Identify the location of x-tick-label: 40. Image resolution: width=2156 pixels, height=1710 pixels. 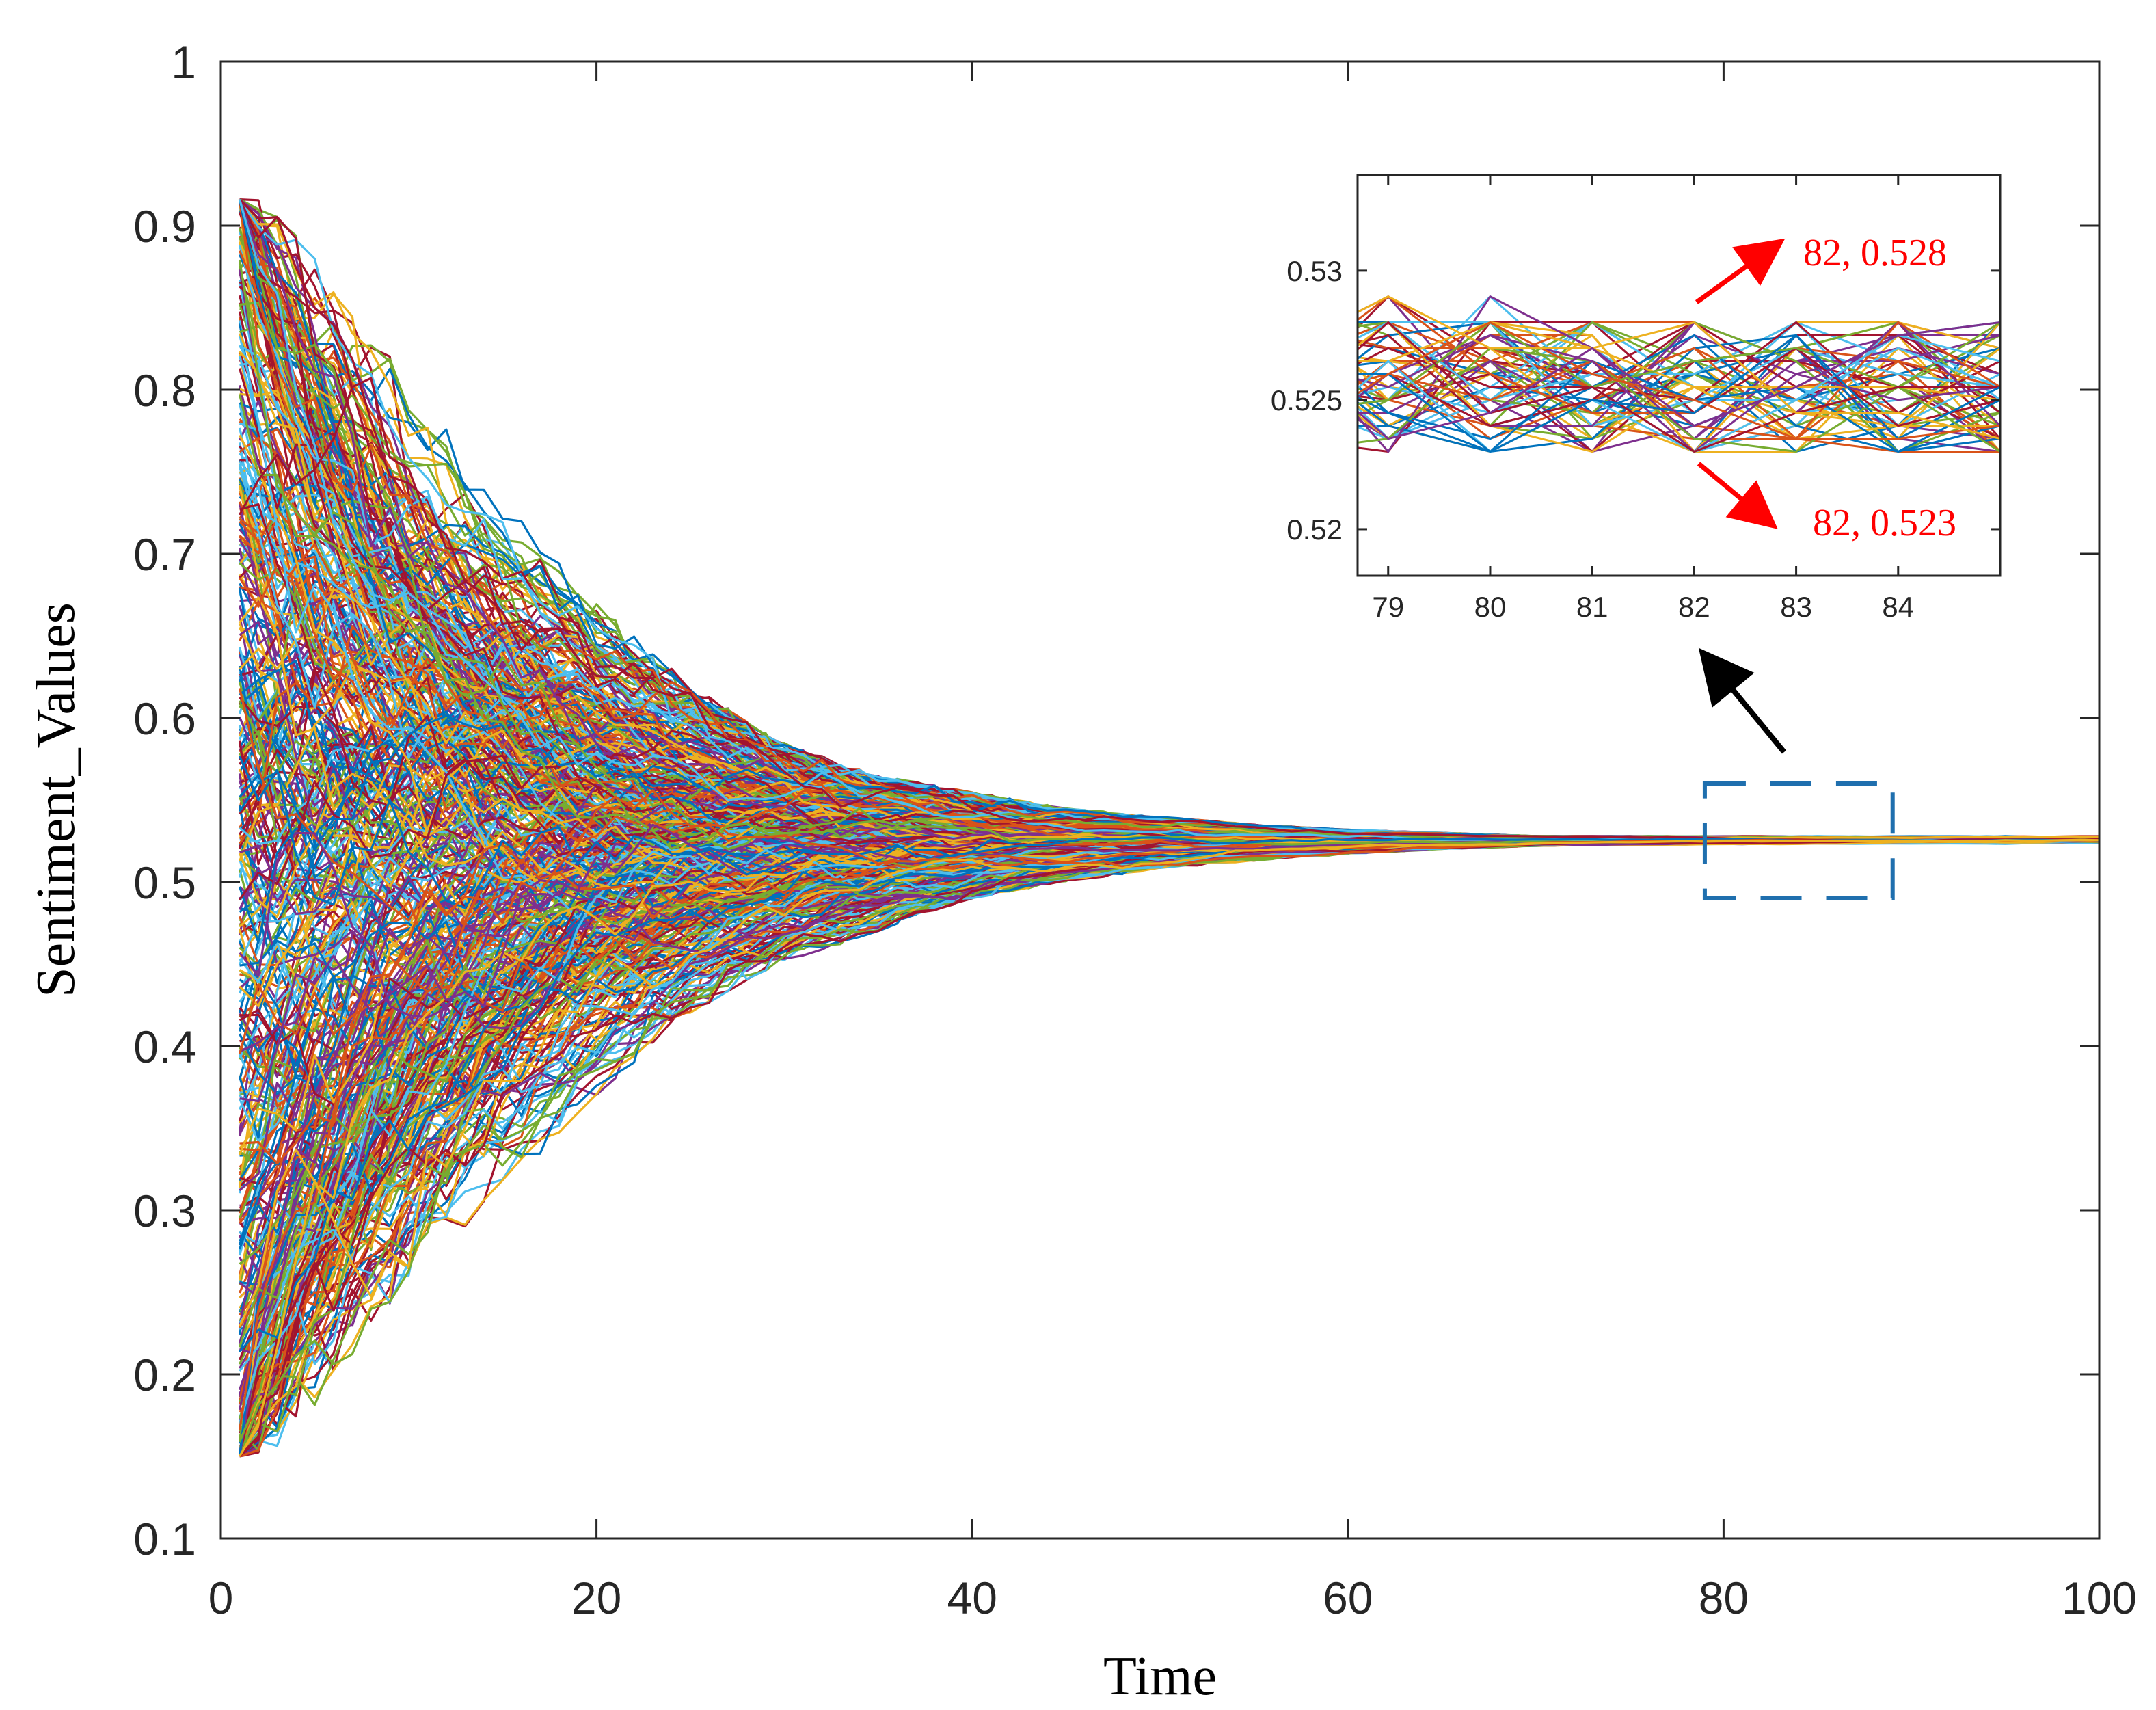
(972, 1598).